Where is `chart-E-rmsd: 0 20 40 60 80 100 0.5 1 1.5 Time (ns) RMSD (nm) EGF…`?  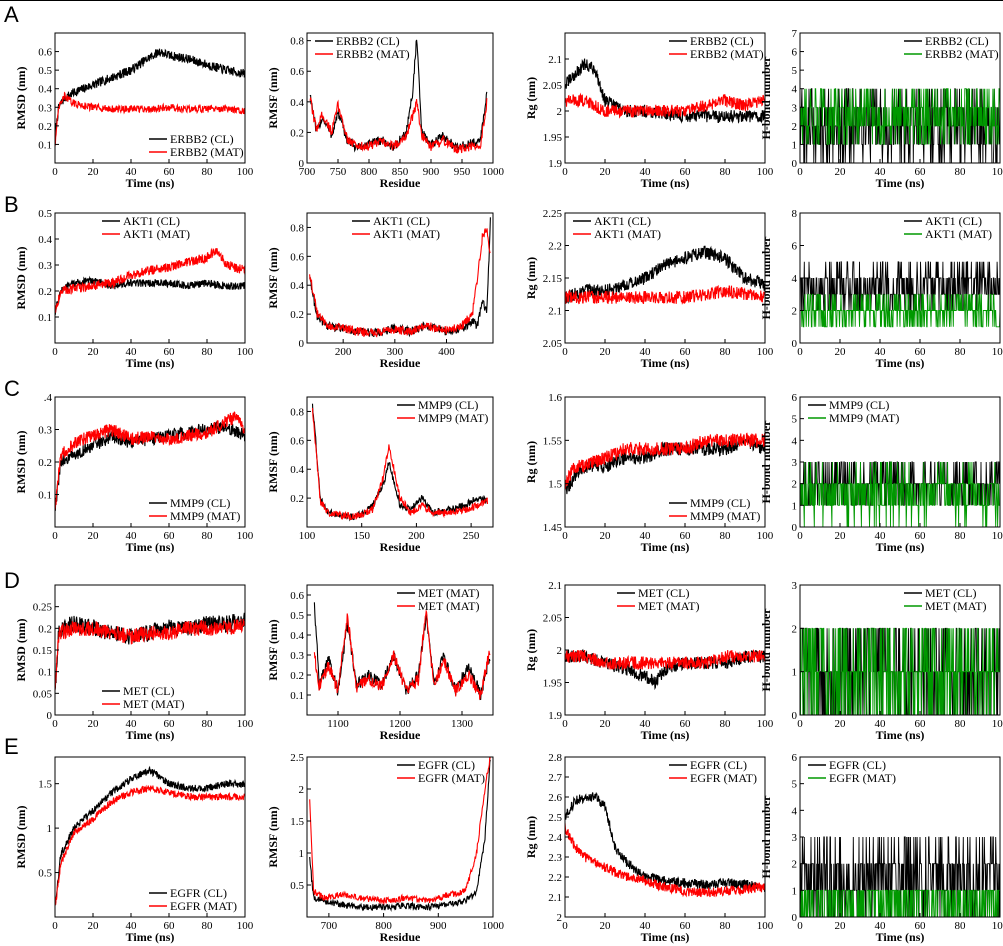 chart-E-rmsd: 0 20 40 60 80 100 0.5 1 1.5 Time (ns) RMSD (nm) EGF… is located at coordinates (134, 850).